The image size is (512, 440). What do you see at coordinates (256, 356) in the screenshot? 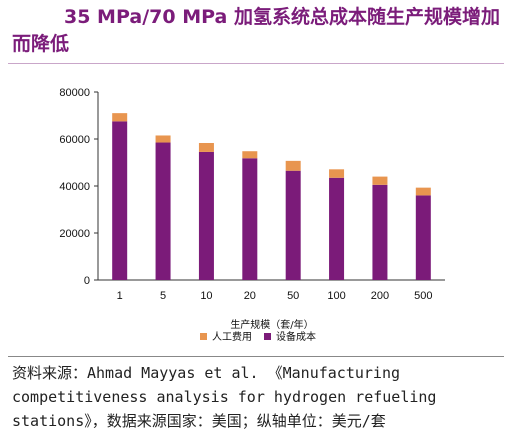
I see `source-divider` at bounding box center [256, 356].